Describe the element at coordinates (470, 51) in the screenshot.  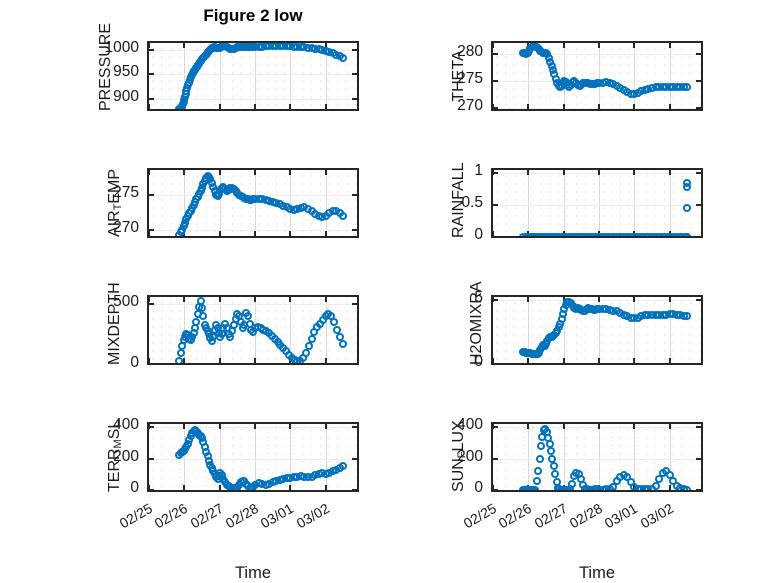
I see `y-tick-label: 280` at that location.